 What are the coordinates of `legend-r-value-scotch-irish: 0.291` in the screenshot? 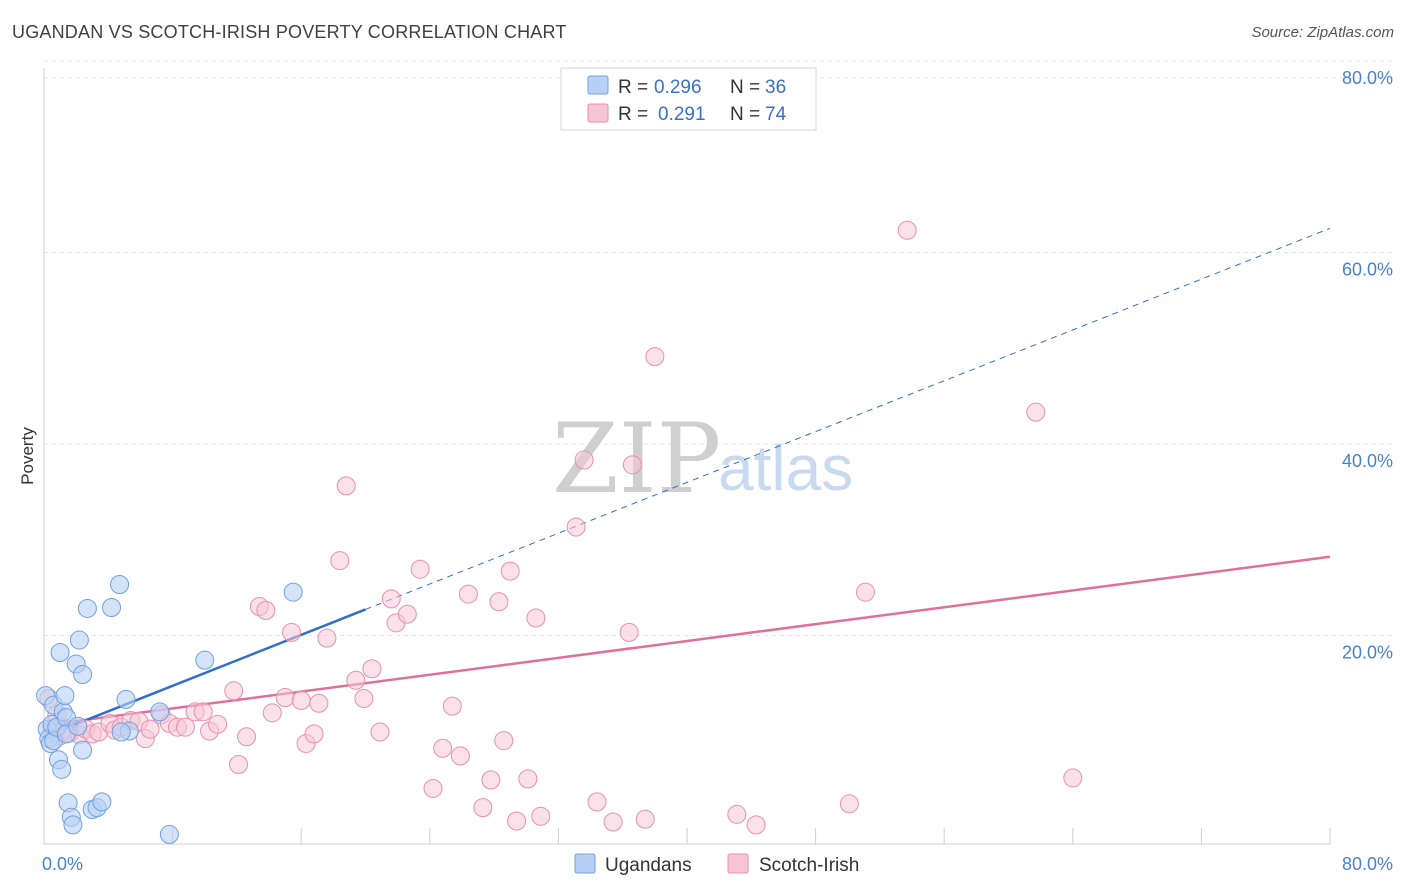 It's located at (682, 114).